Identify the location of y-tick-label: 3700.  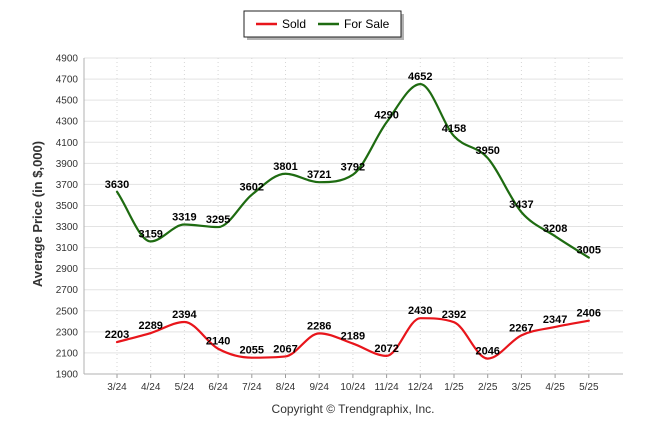
(67, 185).